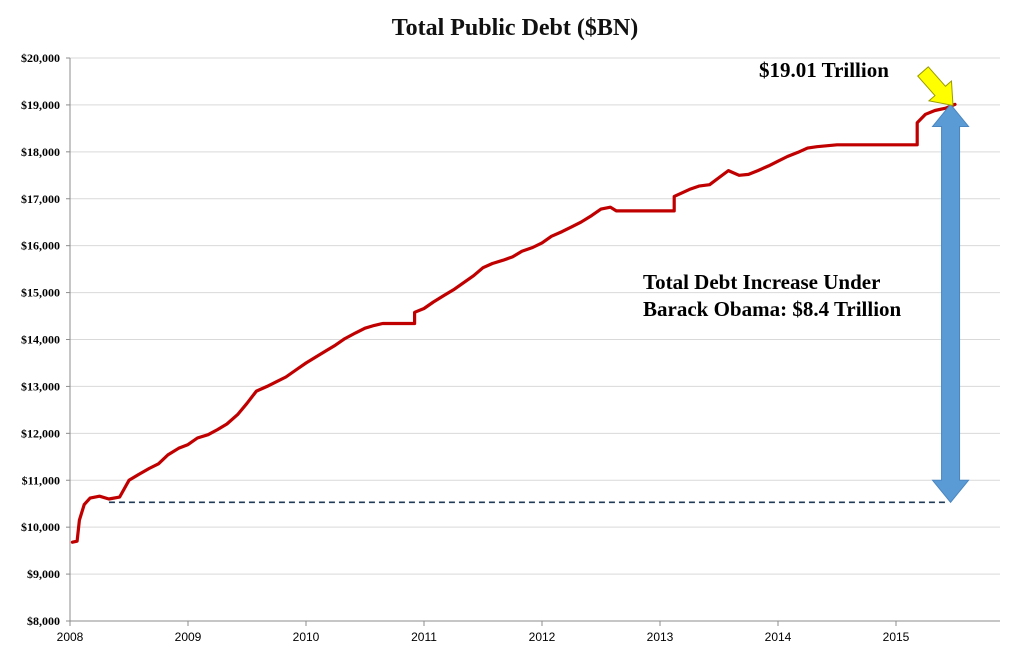 This screenshot has height=660, width=1032. I want to click on x-tick-label: 2015, so click(896, 637).